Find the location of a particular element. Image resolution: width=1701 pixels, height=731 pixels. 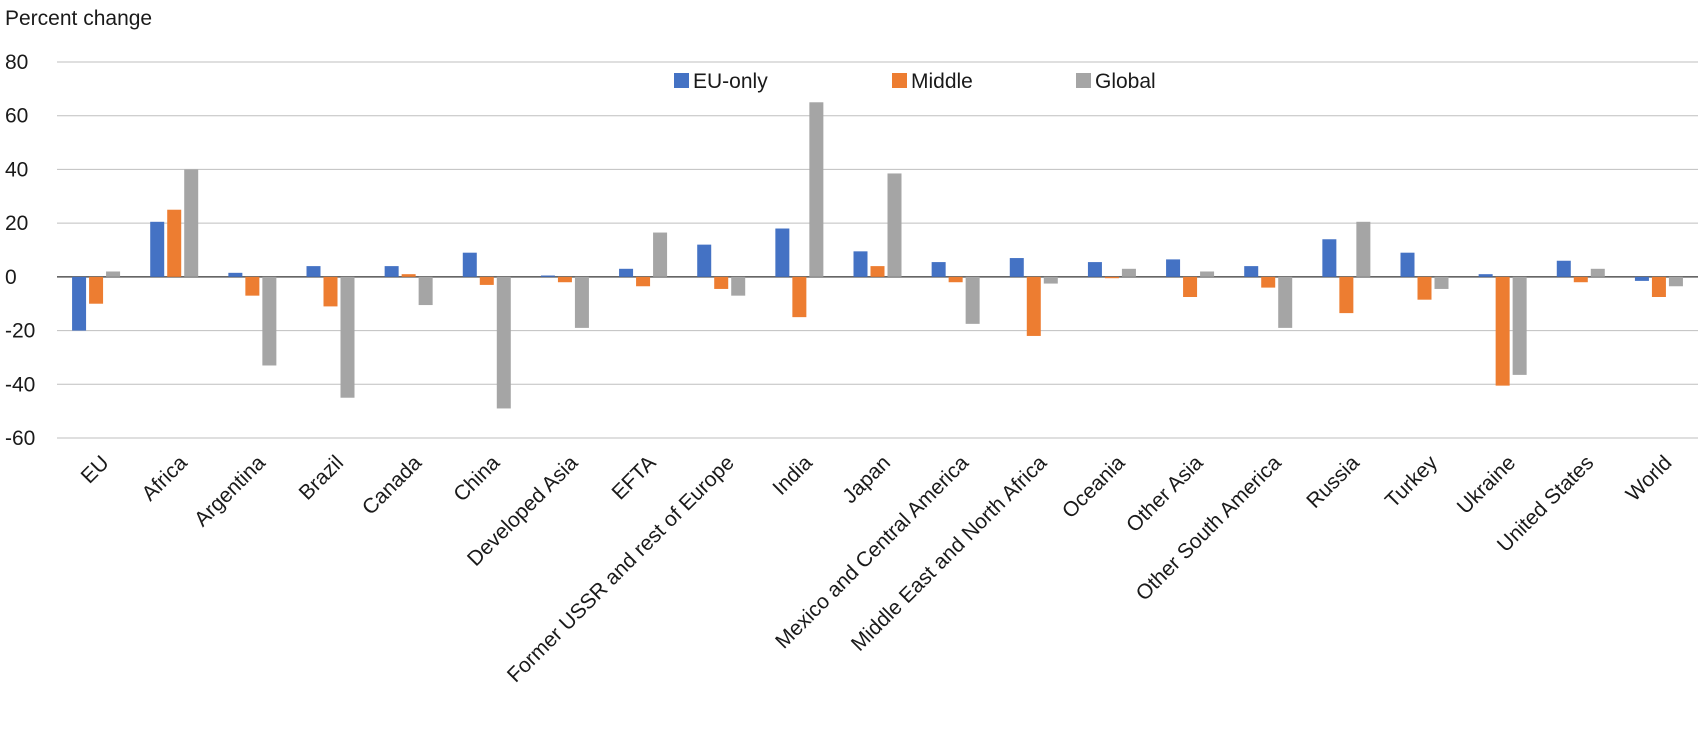

y-tick-label: 80 is located at coordinates (16, 62).